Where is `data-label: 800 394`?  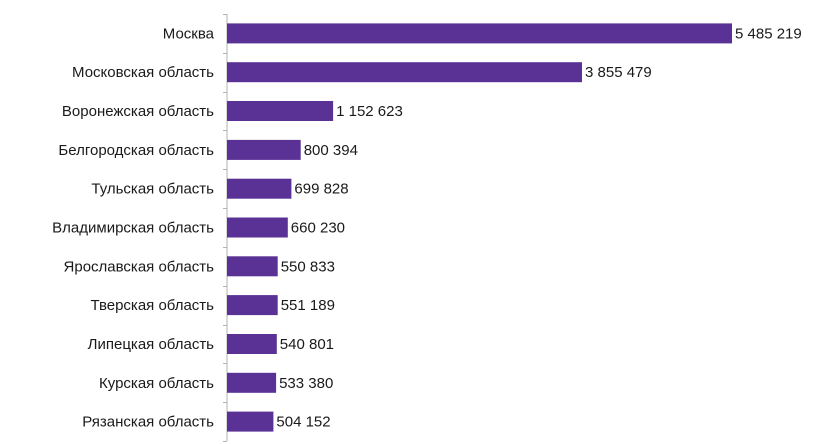
data-label: 800 394 is located at coordinates (331, 150).